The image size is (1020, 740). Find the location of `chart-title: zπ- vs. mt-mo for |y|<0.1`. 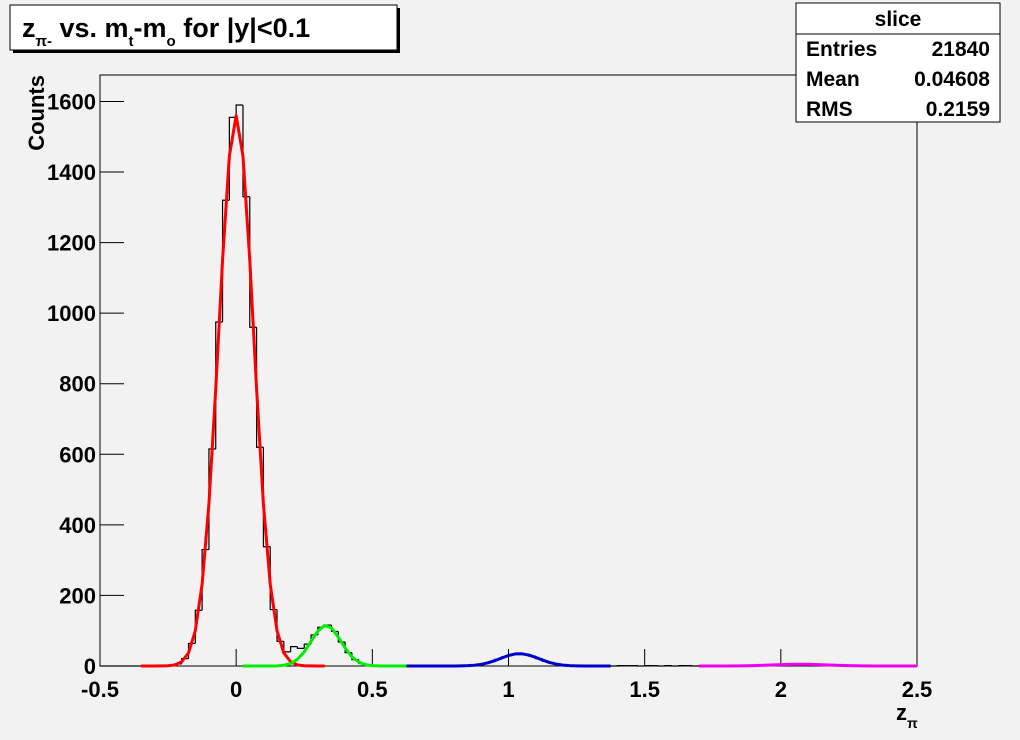

chart-title: zπ- vs. mt-mo for |y|<0.1 is located at coordinates (166, 31).